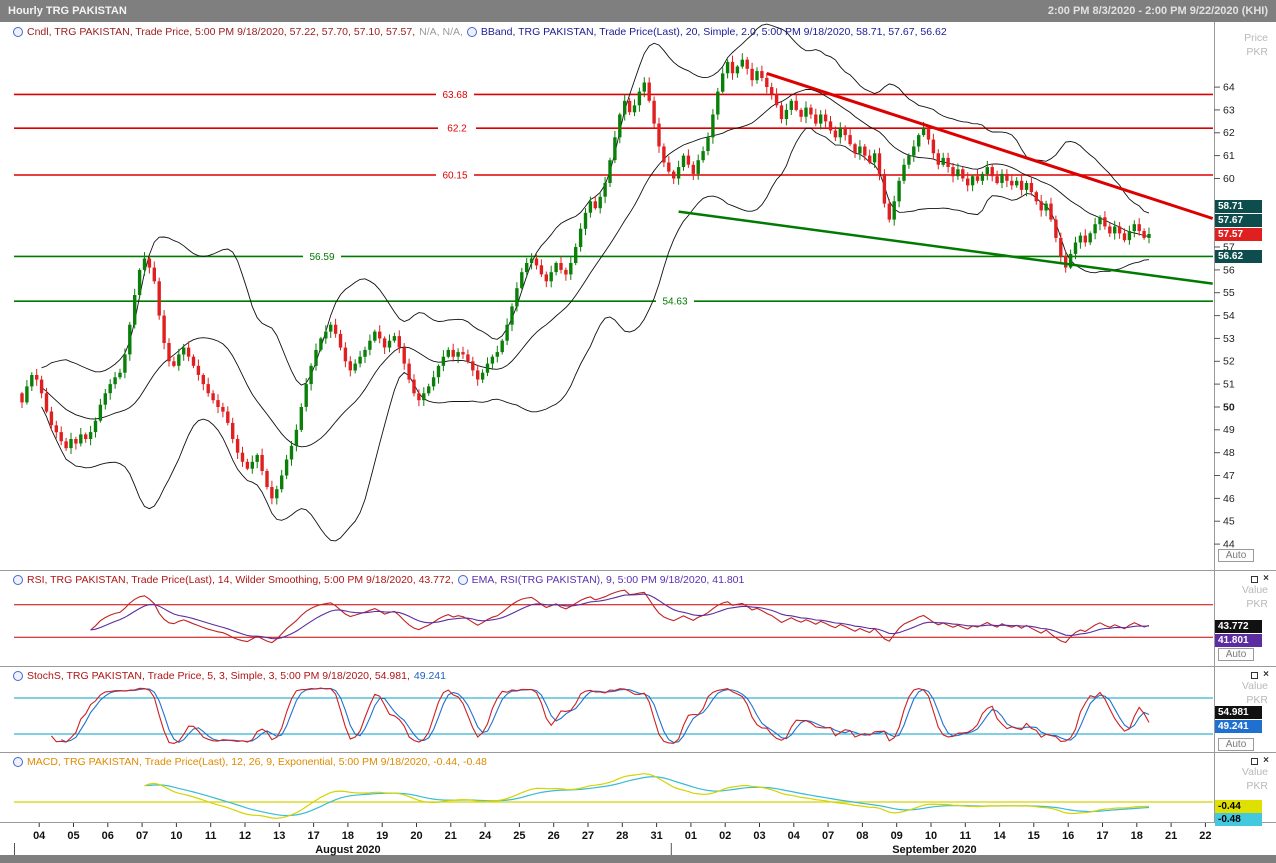  Describe the element at coordinates (613, 715) in the screenshot. I see `stochastic-plot` at that location.